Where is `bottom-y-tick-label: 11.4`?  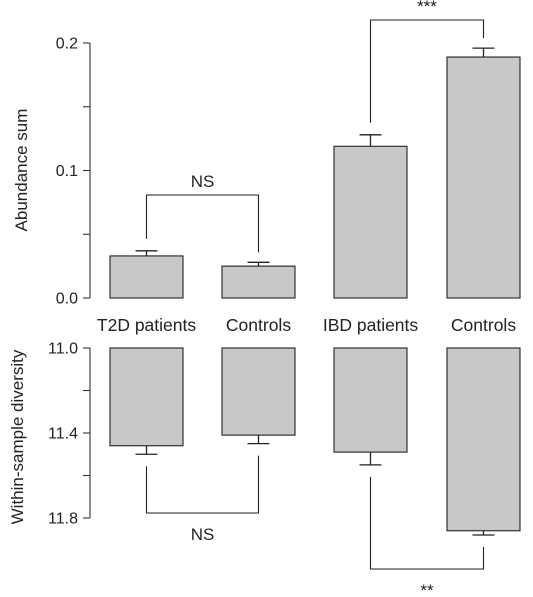
bottom-y-tick-label: 11.4 is located at coordinates (63, 434).